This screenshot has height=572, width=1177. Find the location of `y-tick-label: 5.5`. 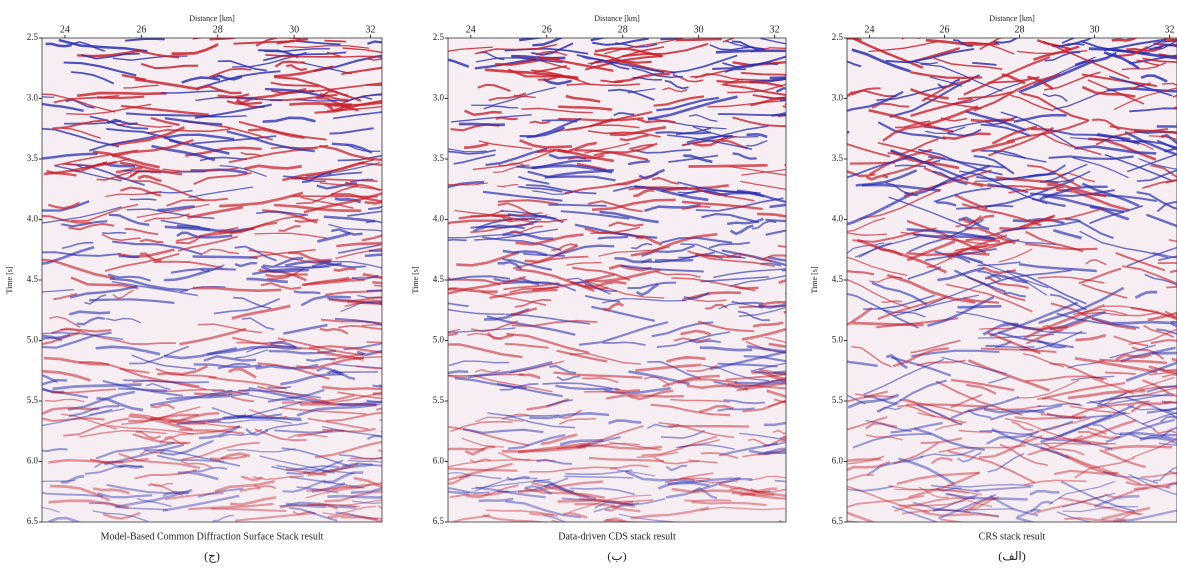

y-tick-label: 5.5 is located at coordinates (33, 400).